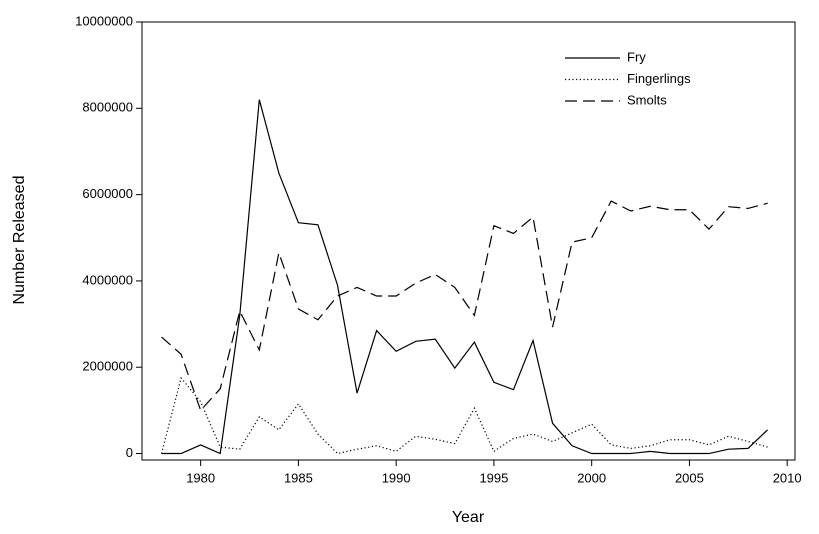  What do you see at coordinates (464, 415) in the screenshot?
I see `series-line` at bounding box center [464, 415].